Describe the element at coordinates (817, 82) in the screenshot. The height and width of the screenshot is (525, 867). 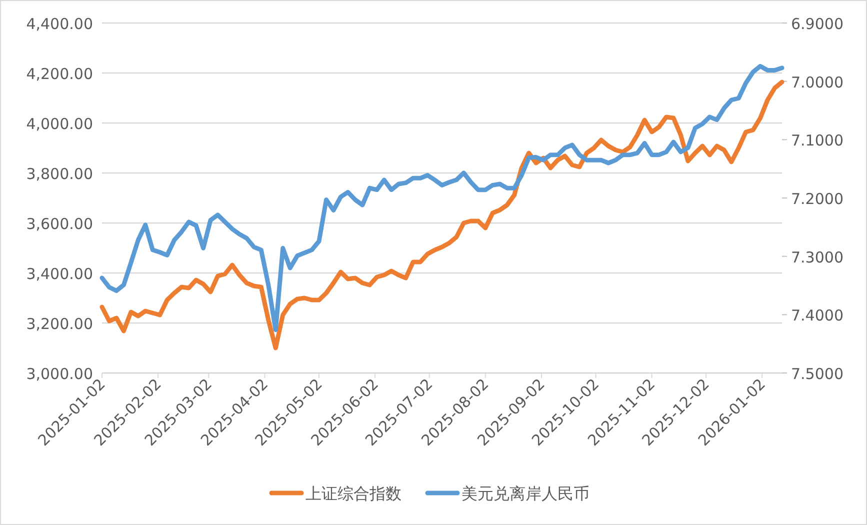
I see `y2-tick-label: 7.0000` at that location.